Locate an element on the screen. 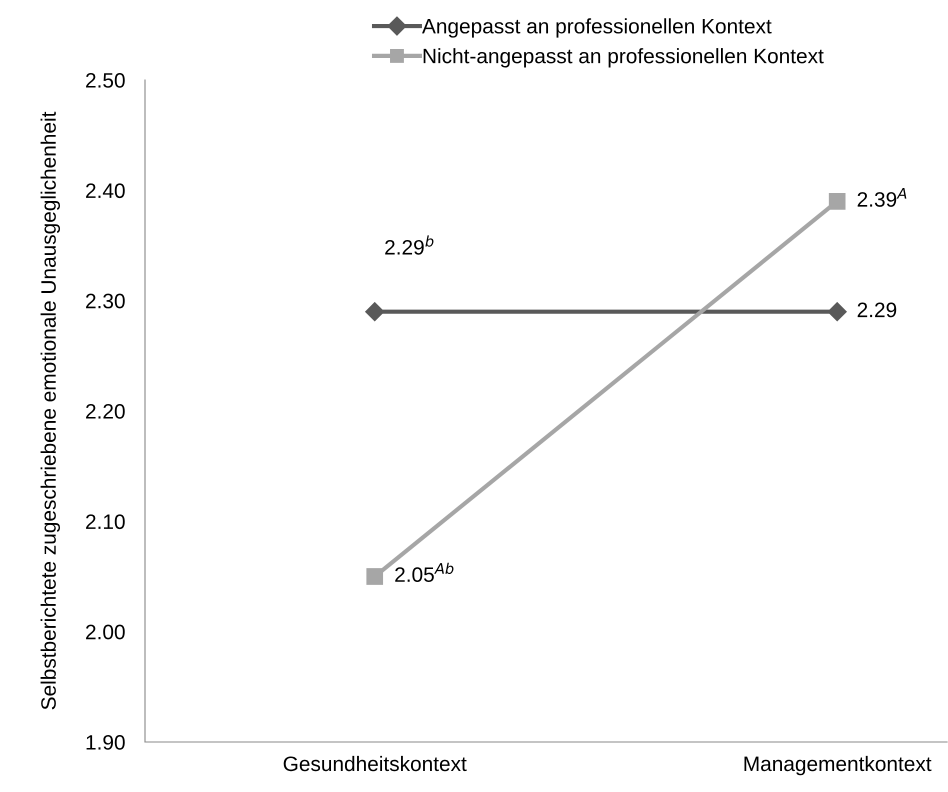 The width and height of the screenshot is (948, 792). y-tick-label: 2.20 is located at coordinates (105, 411).